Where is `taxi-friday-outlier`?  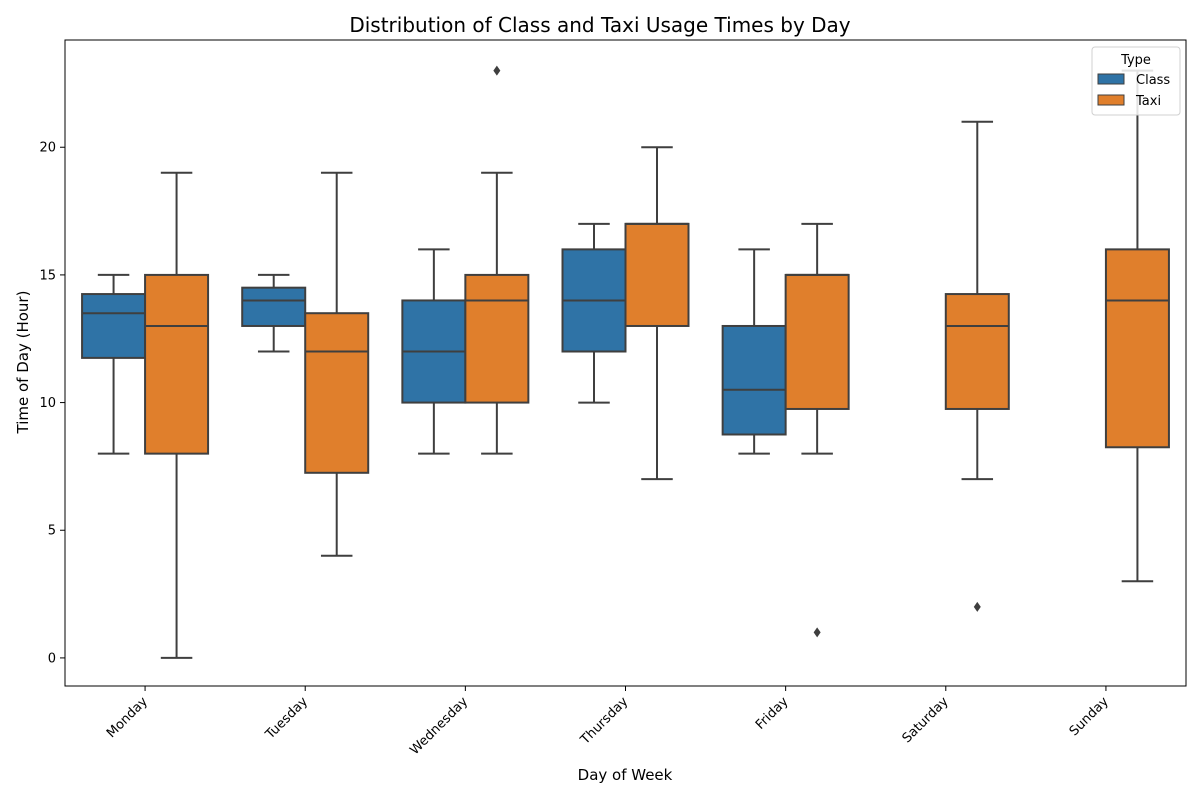
taxi-friday-outlier is located at coordinates (817, 632).